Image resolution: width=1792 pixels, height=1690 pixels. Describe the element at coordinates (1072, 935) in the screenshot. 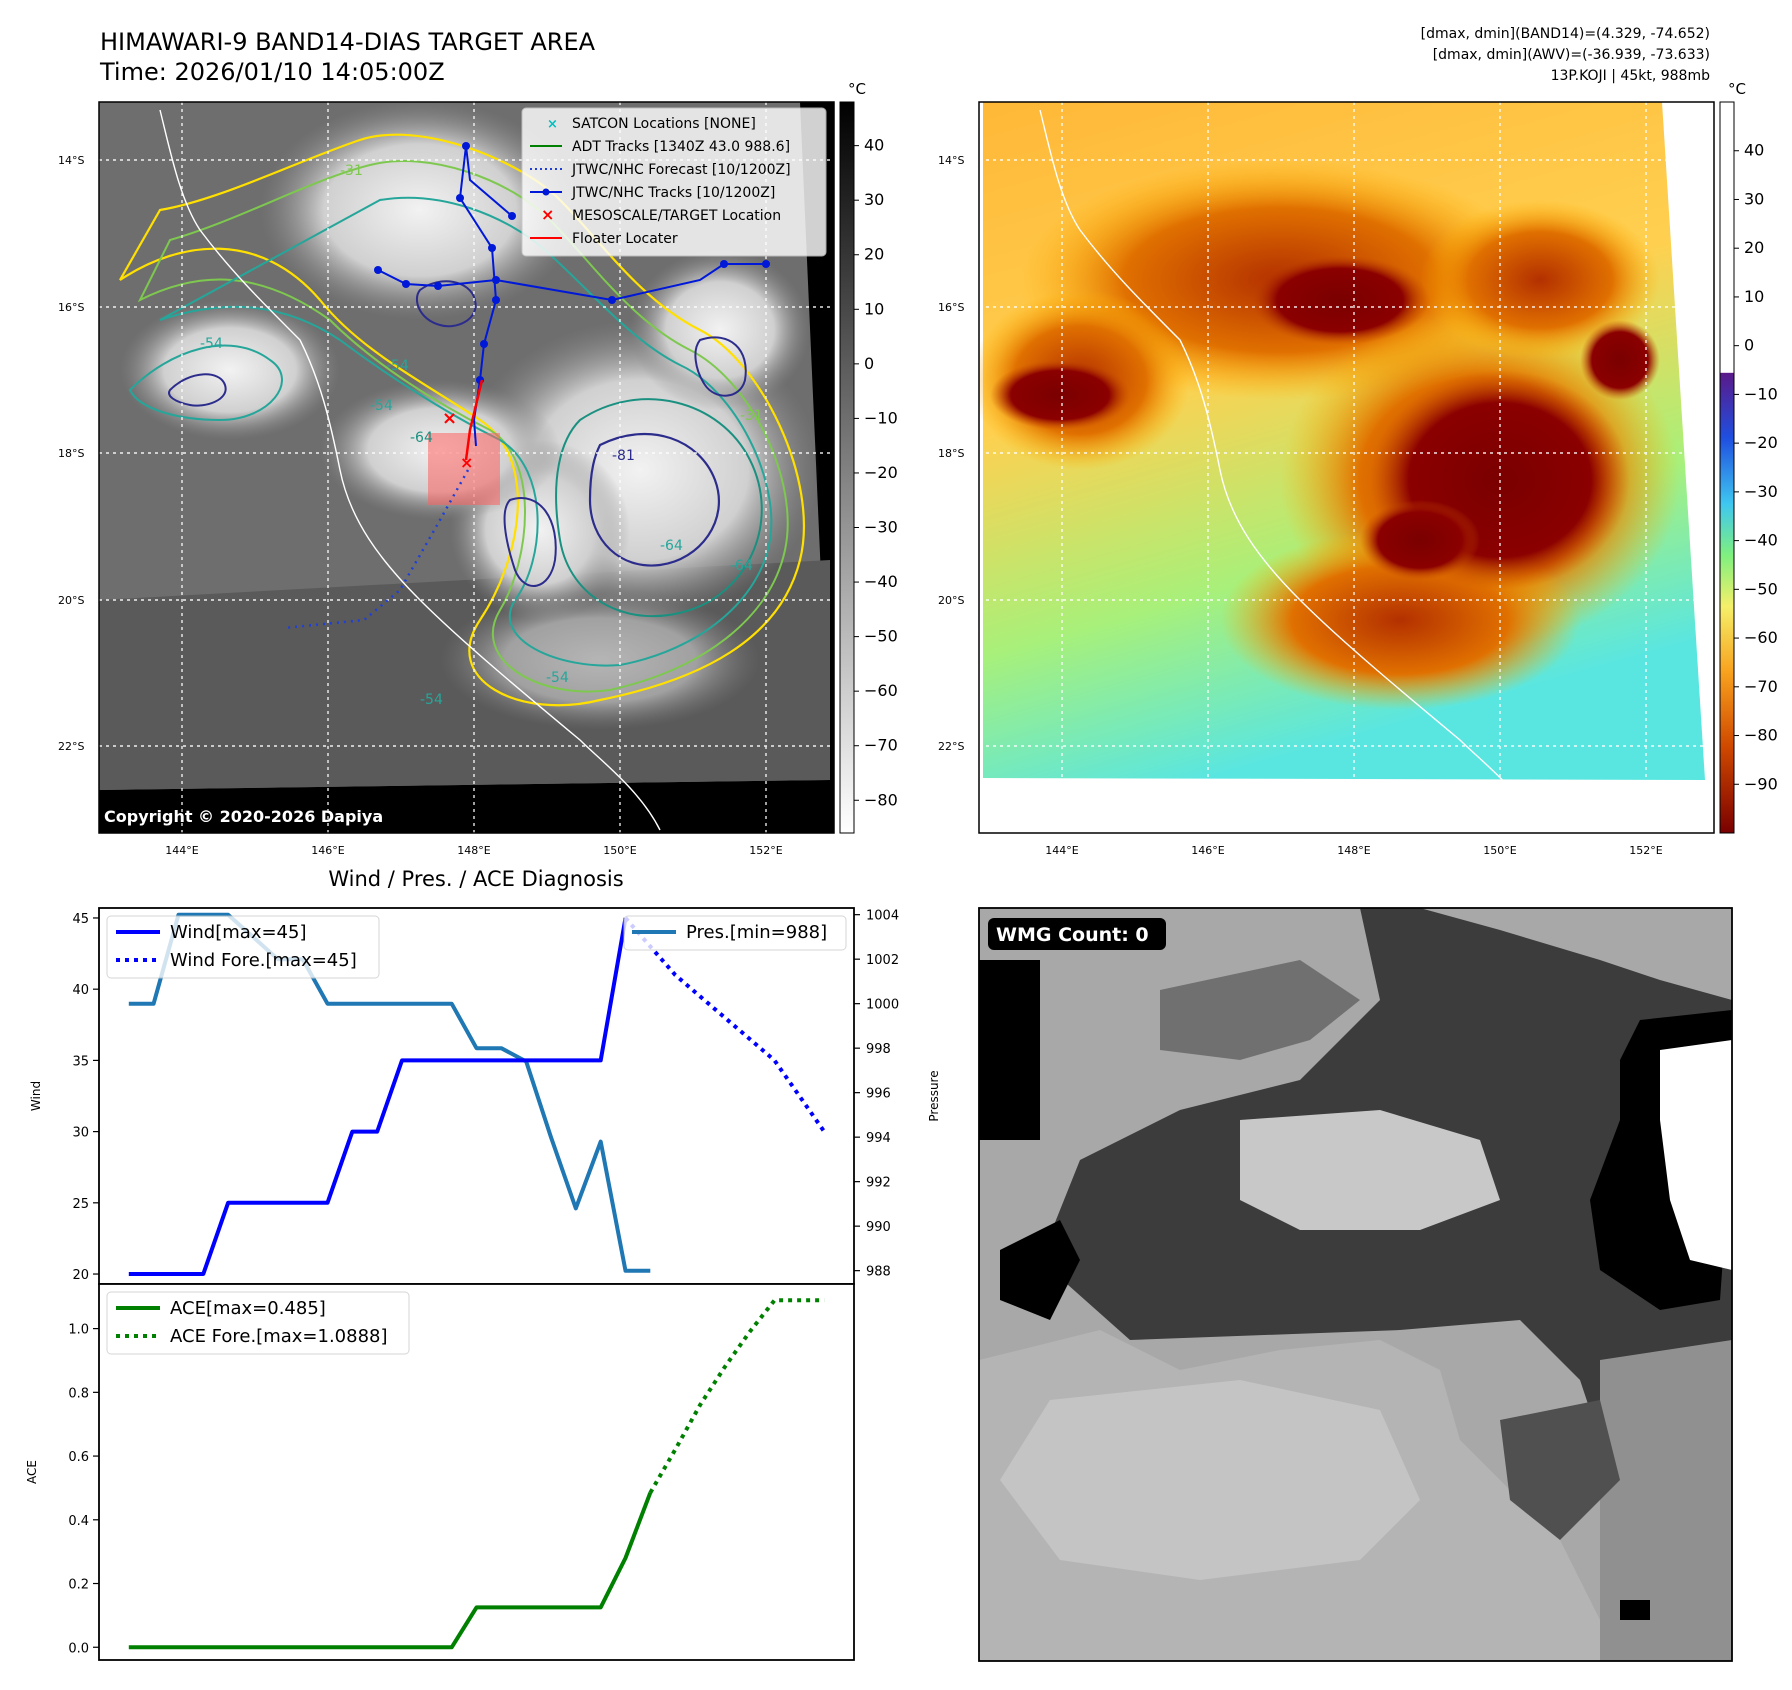

I see `wmg-count: WMG Count: 0` at that location.